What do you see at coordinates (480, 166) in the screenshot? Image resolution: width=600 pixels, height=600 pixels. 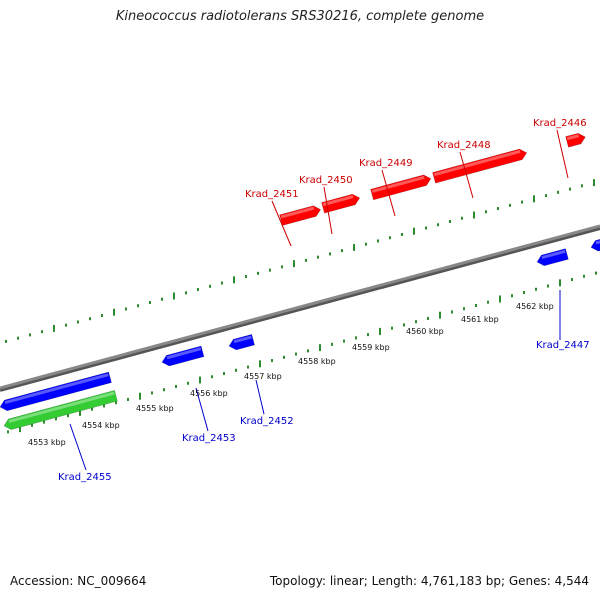 I see `gene-krad-2448-arrow` at bounding box center [480, 166].